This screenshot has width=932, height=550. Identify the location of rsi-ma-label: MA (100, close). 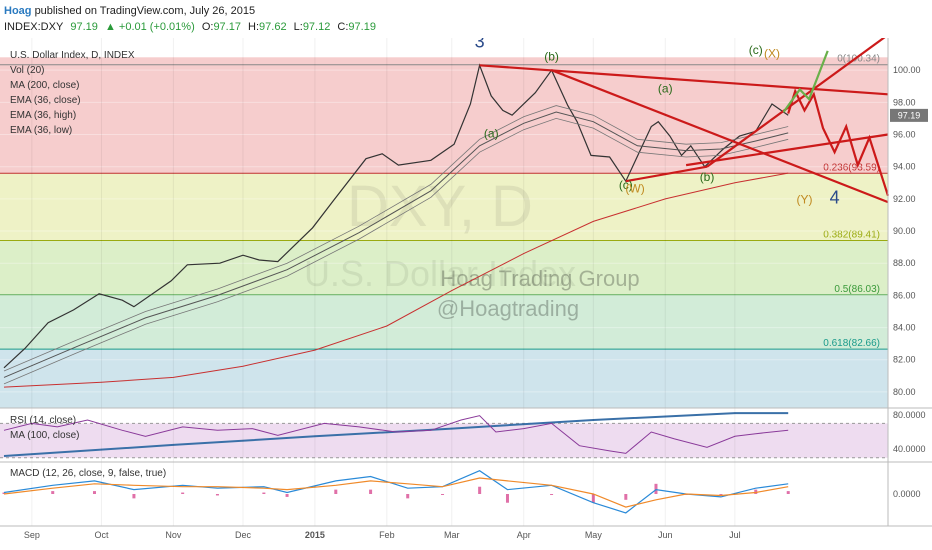
(44, 435).